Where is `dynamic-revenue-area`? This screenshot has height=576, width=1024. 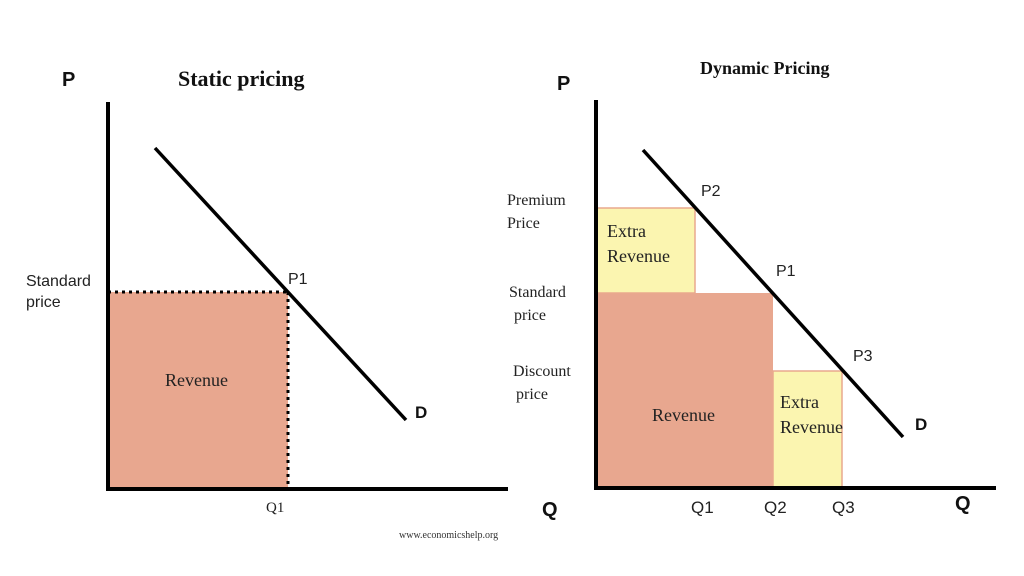 dynamic-revenue-area is located at coordinates (685, 390).